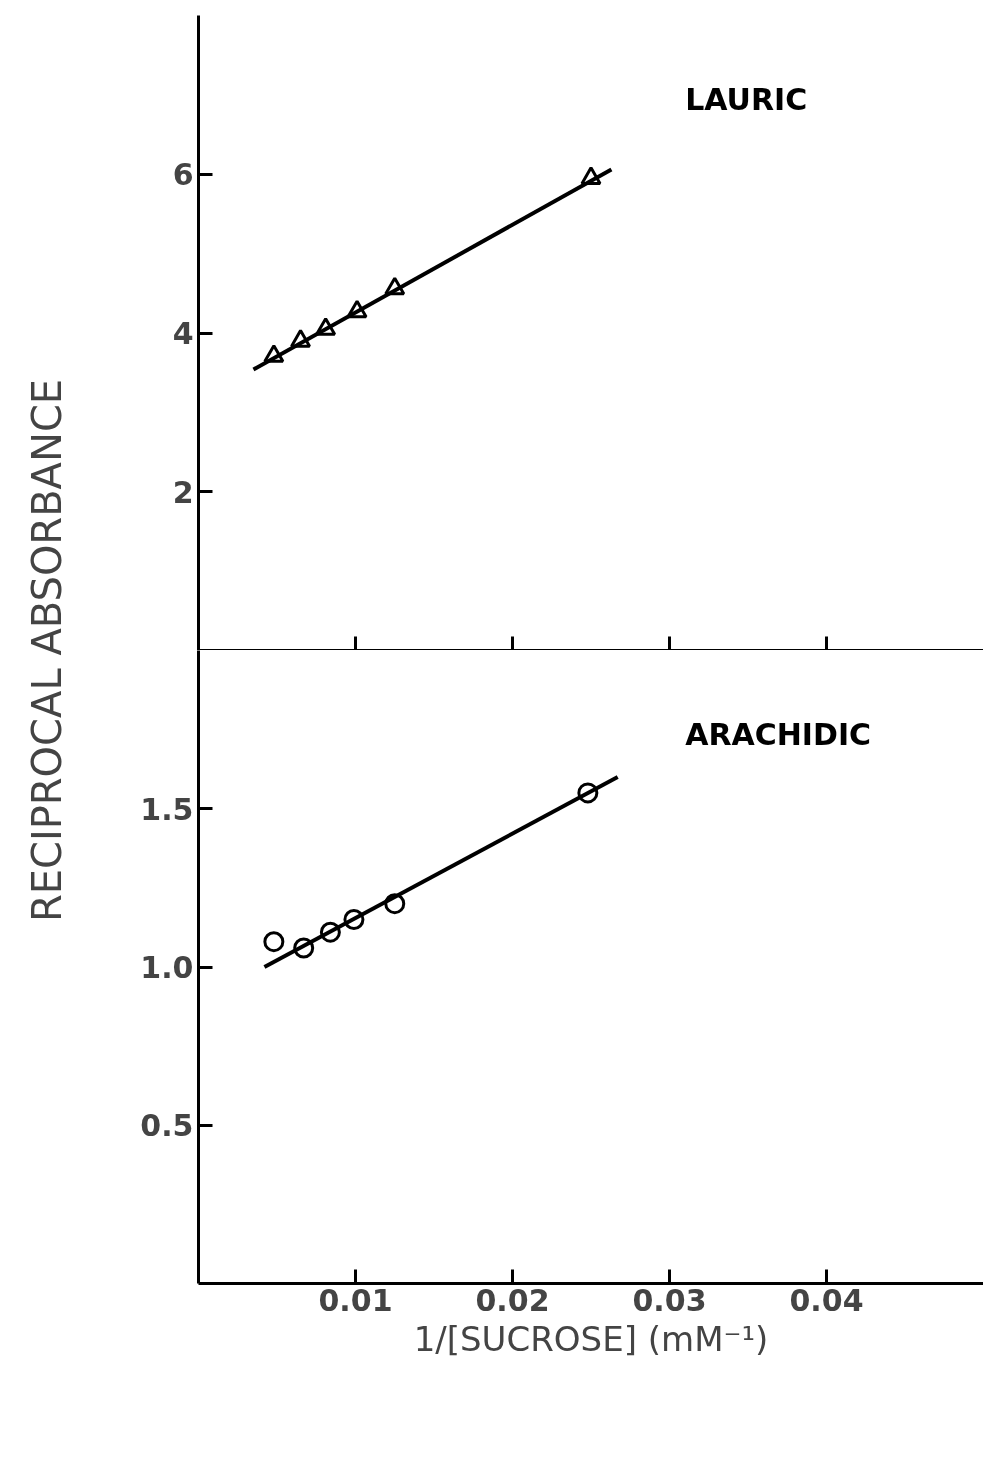 The height and width of the screenshot is (1468, 983). What do you see at coordinates (183, 492) in the screenshot?
I see `y-tick-label: 2` at bounding box center [183, 492].